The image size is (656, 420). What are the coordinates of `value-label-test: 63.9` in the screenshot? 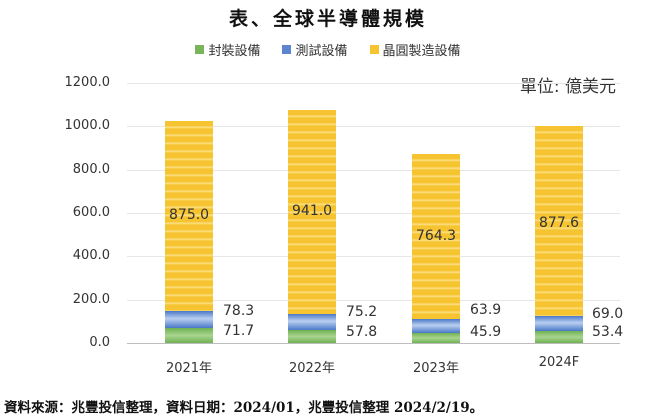 It's located at (486, 310).